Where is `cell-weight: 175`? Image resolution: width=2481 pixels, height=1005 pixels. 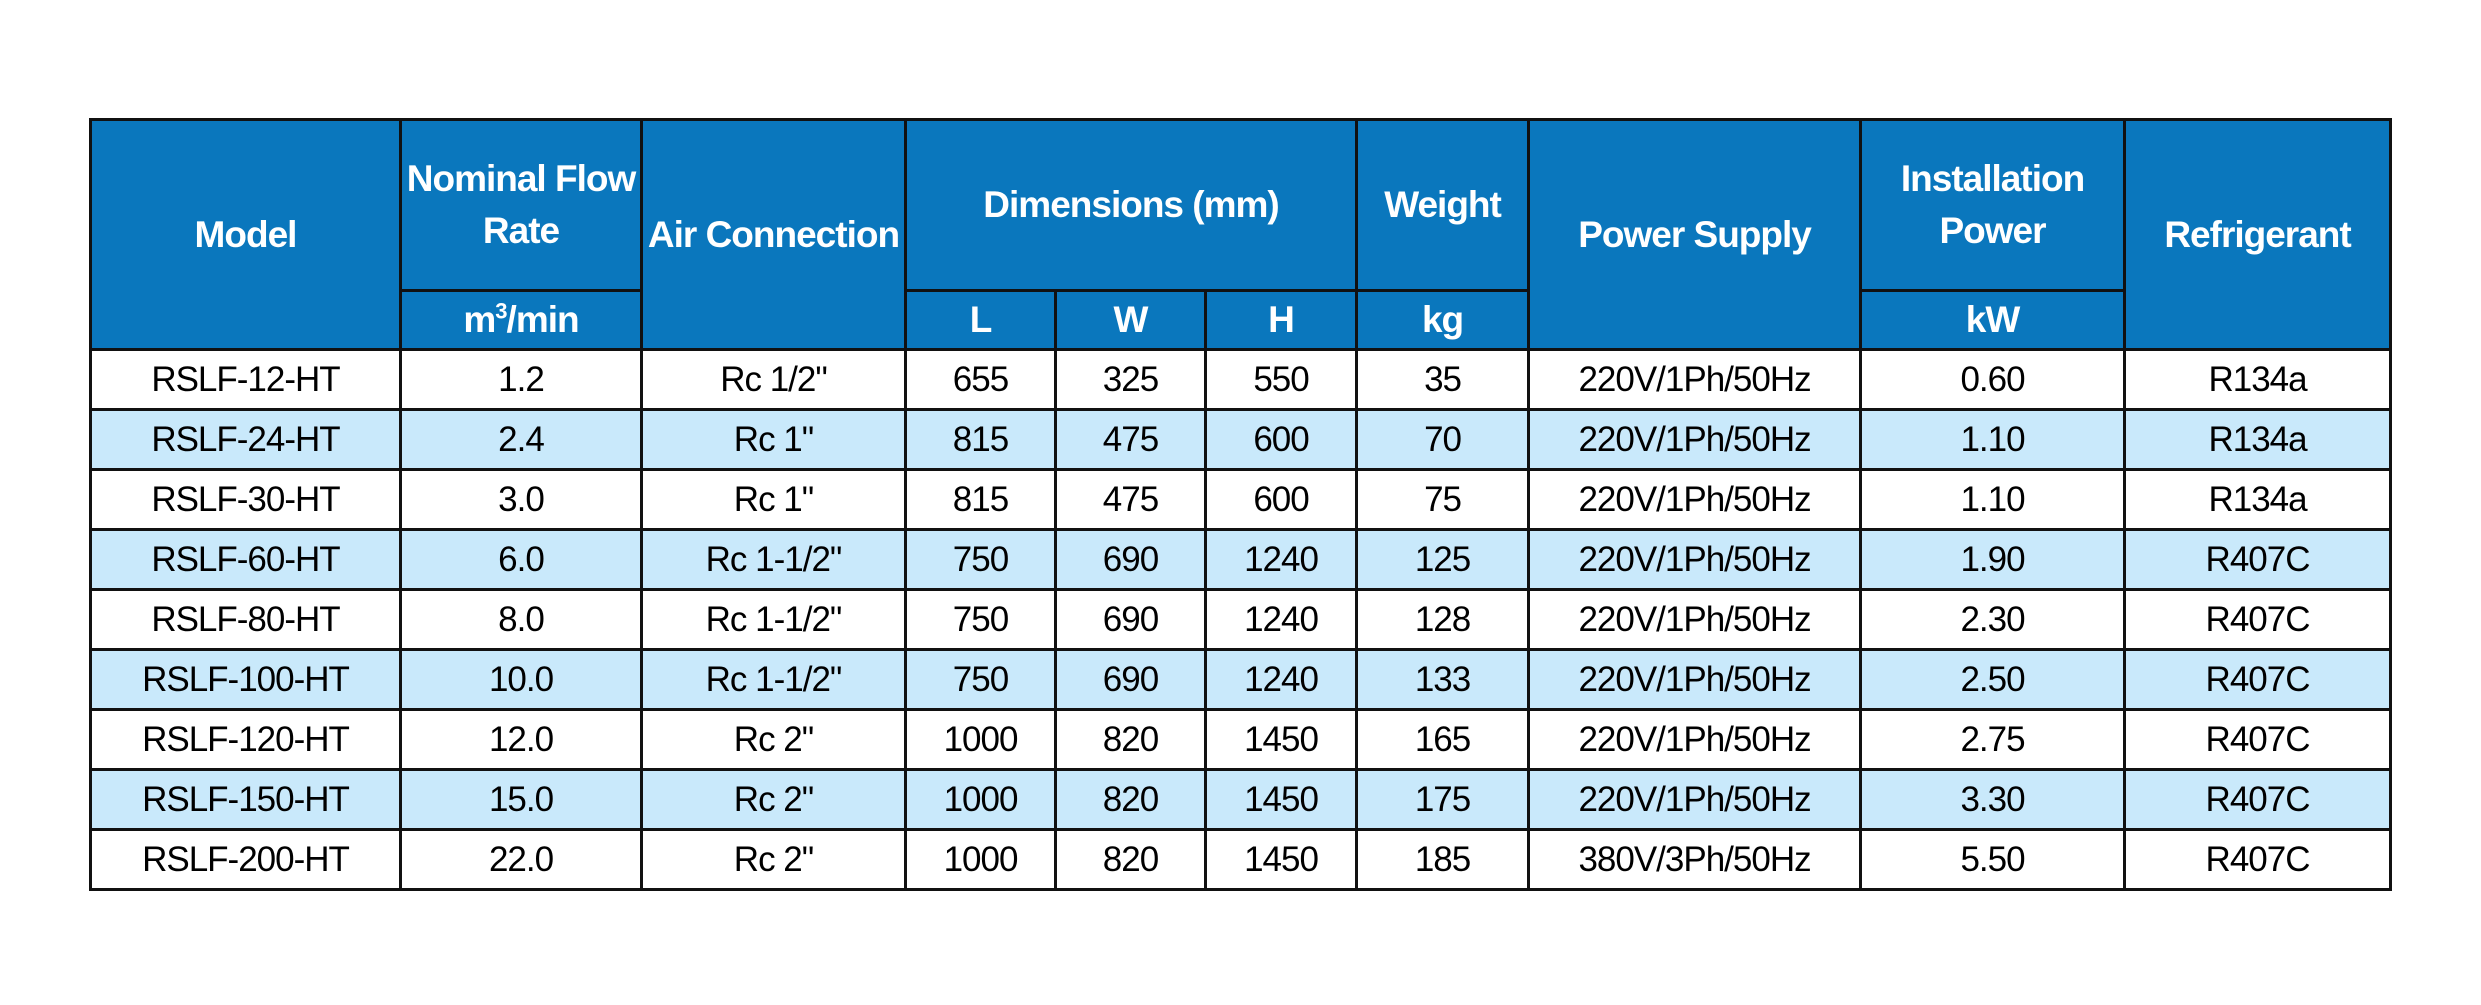 cell-weight: 175 is located at coordinates (1443, 799).